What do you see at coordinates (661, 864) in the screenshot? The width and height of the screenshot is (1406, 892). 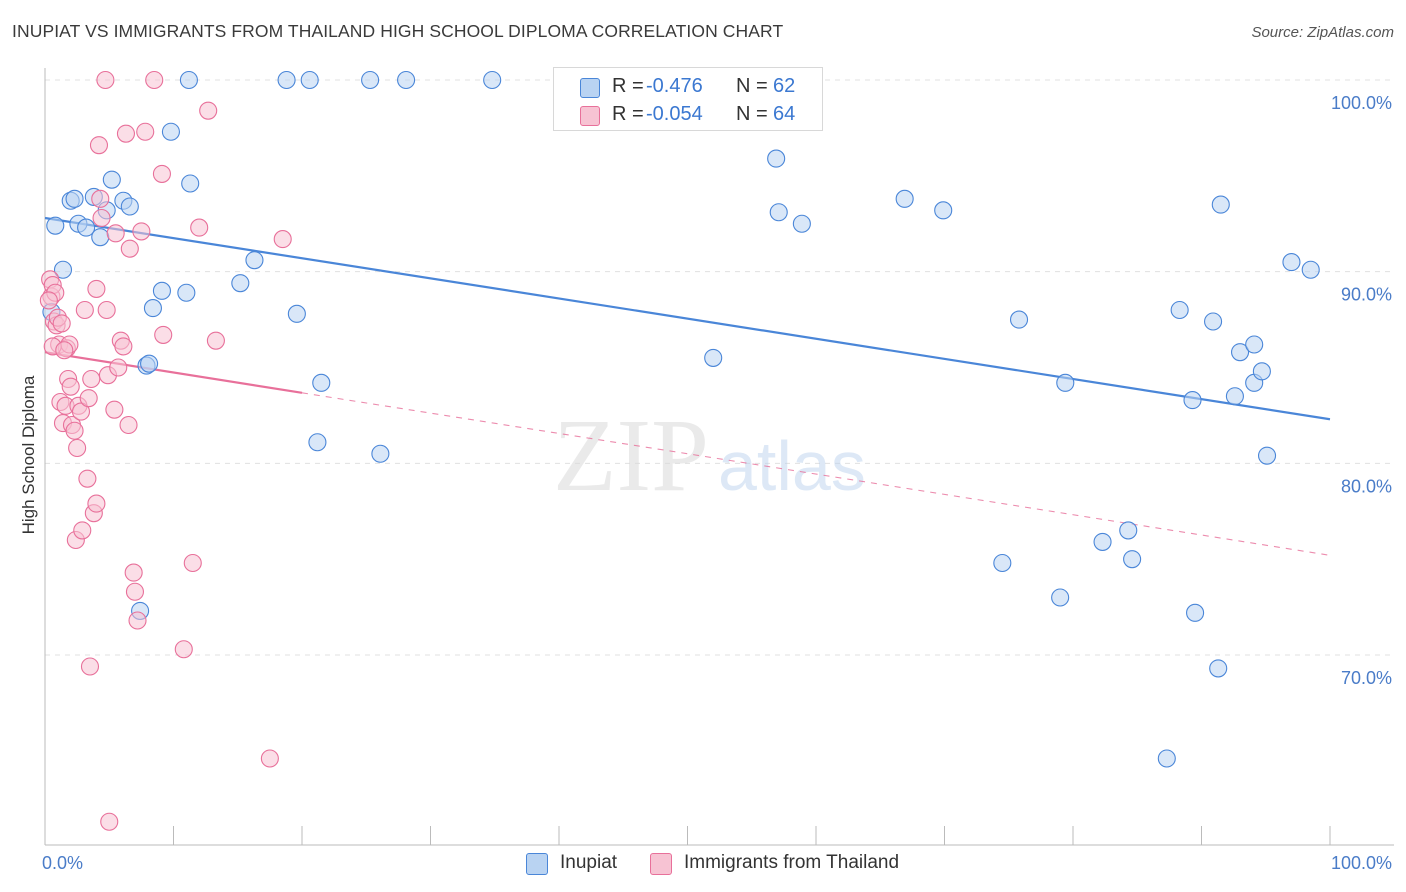 I see `bottom-swatch-pink` at bounding box center [661, 864].